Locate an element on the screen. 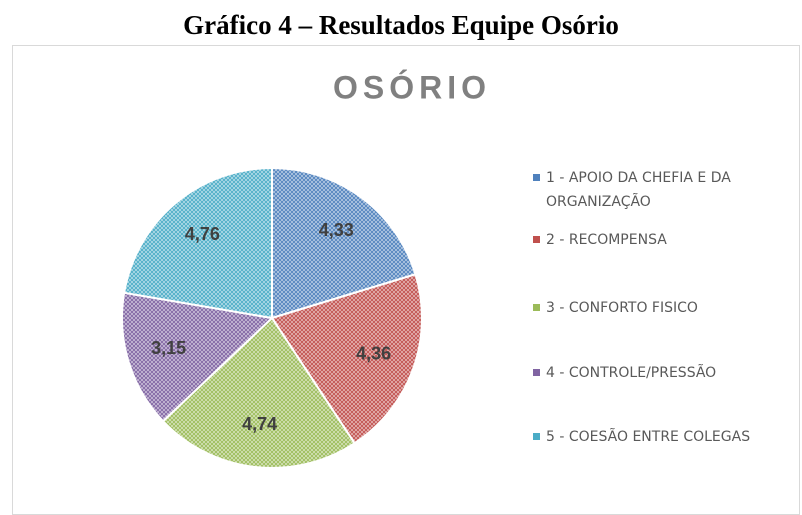  legend-label: 5 - COESÃO ENTRE COLEGAS is located at coordinates (648, 437).